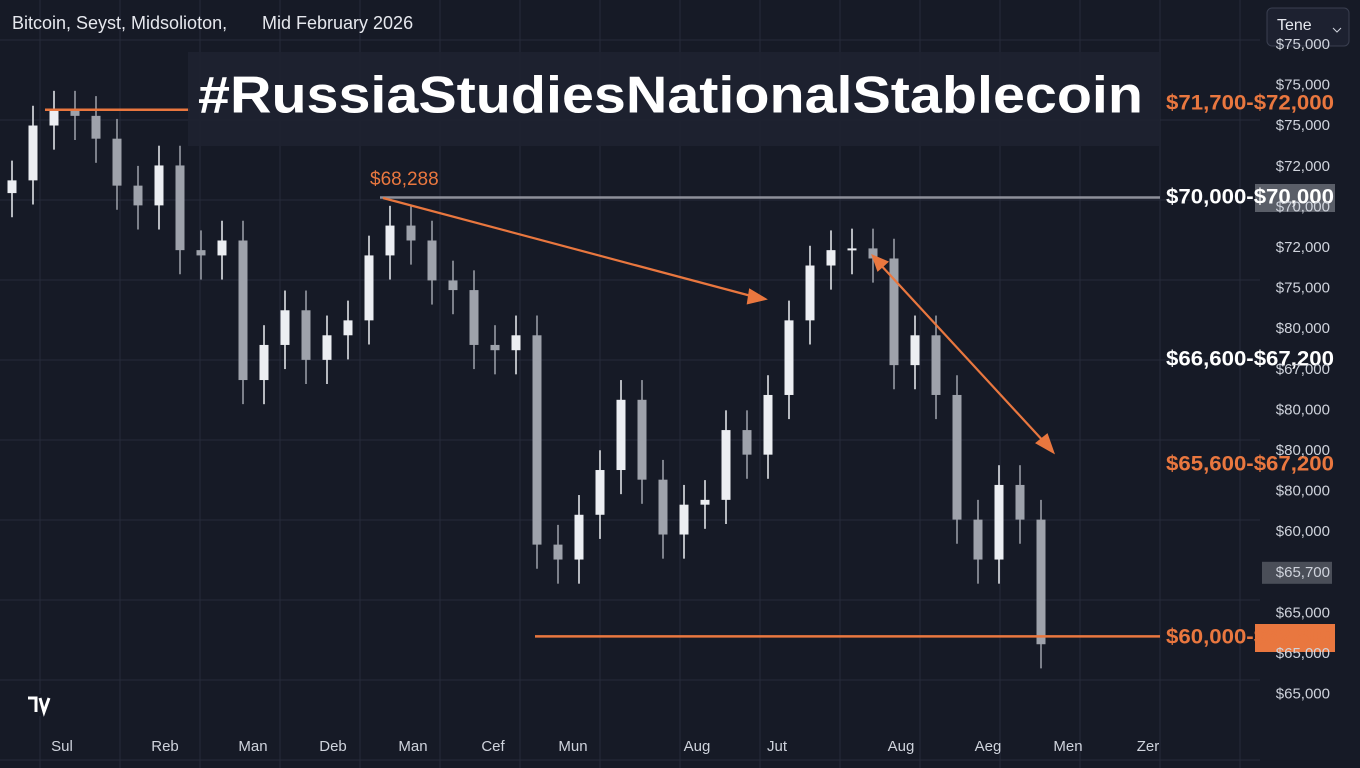 The height and width of the screenshot is (768, 1360). Describe the element at coordinates (1250, 637) in the screenshot. I see `level-label: $60,000-$62,800` at that location.